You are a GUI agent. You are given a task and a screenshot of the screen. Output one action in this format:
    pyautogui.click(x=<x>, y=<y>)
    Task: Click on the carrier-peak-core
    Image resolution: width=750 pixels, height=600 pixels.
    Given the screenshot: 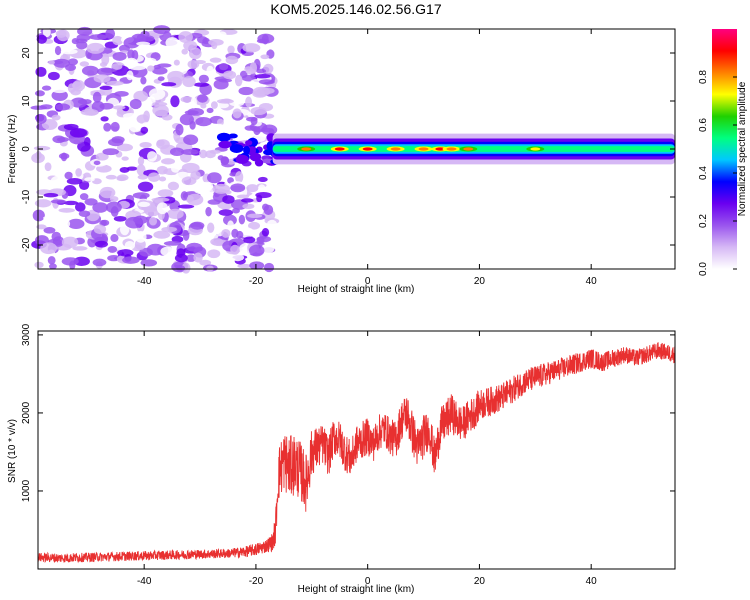 What is the action you would take?
    pyautogui.click(x=306, y=149)
    